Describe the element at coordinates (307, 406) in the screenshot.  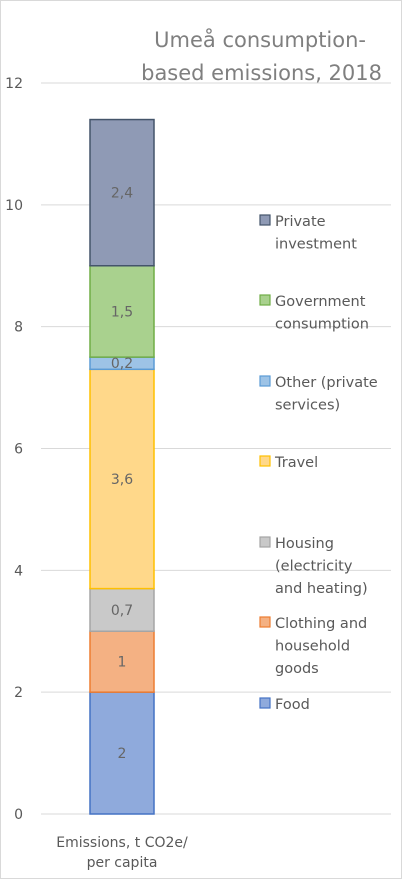
I see `legend-label-other-private-services-line-2: services)` at that location.